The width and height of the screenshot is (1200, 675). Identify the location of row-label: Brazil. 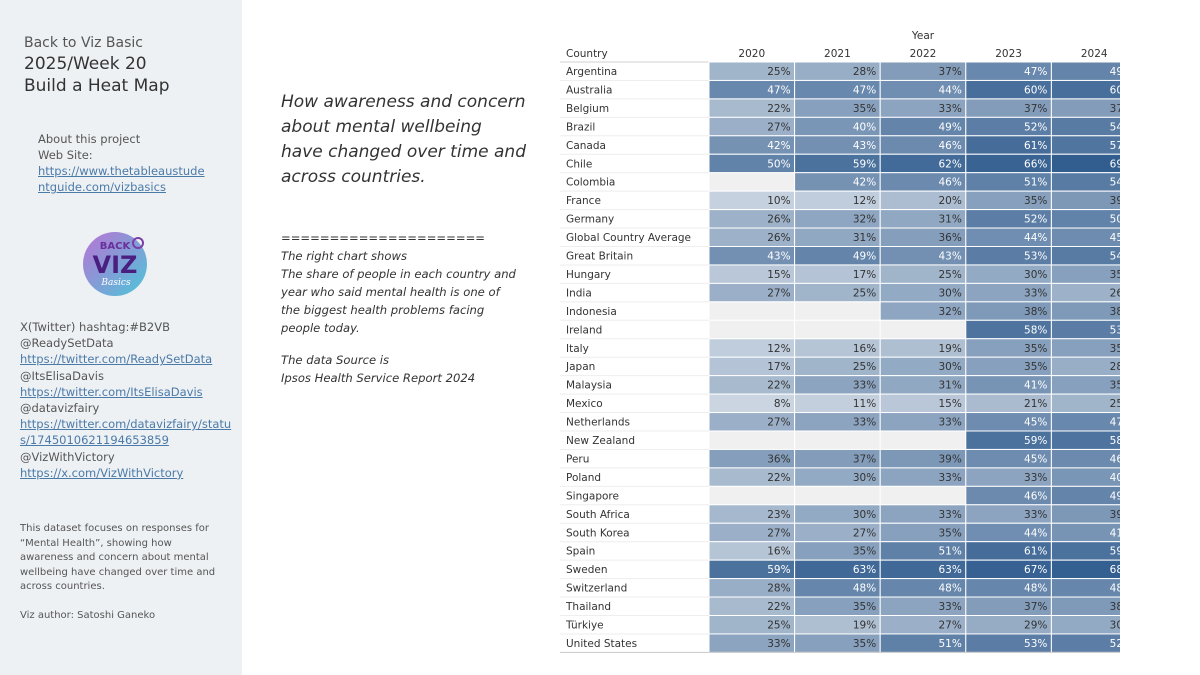
(580, 127).